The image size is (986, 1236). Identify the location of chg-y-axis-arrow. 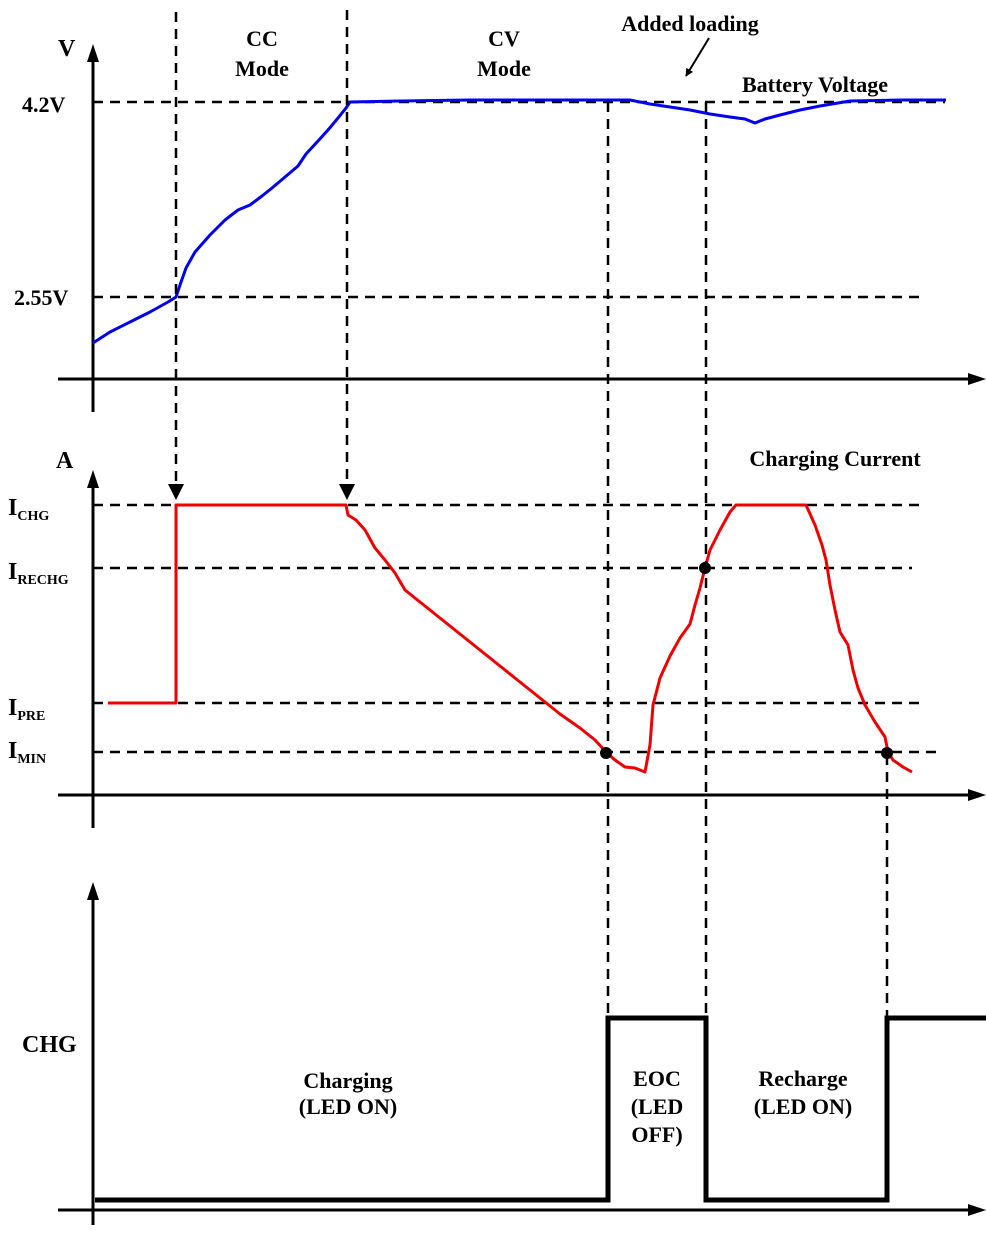
(93, 891).